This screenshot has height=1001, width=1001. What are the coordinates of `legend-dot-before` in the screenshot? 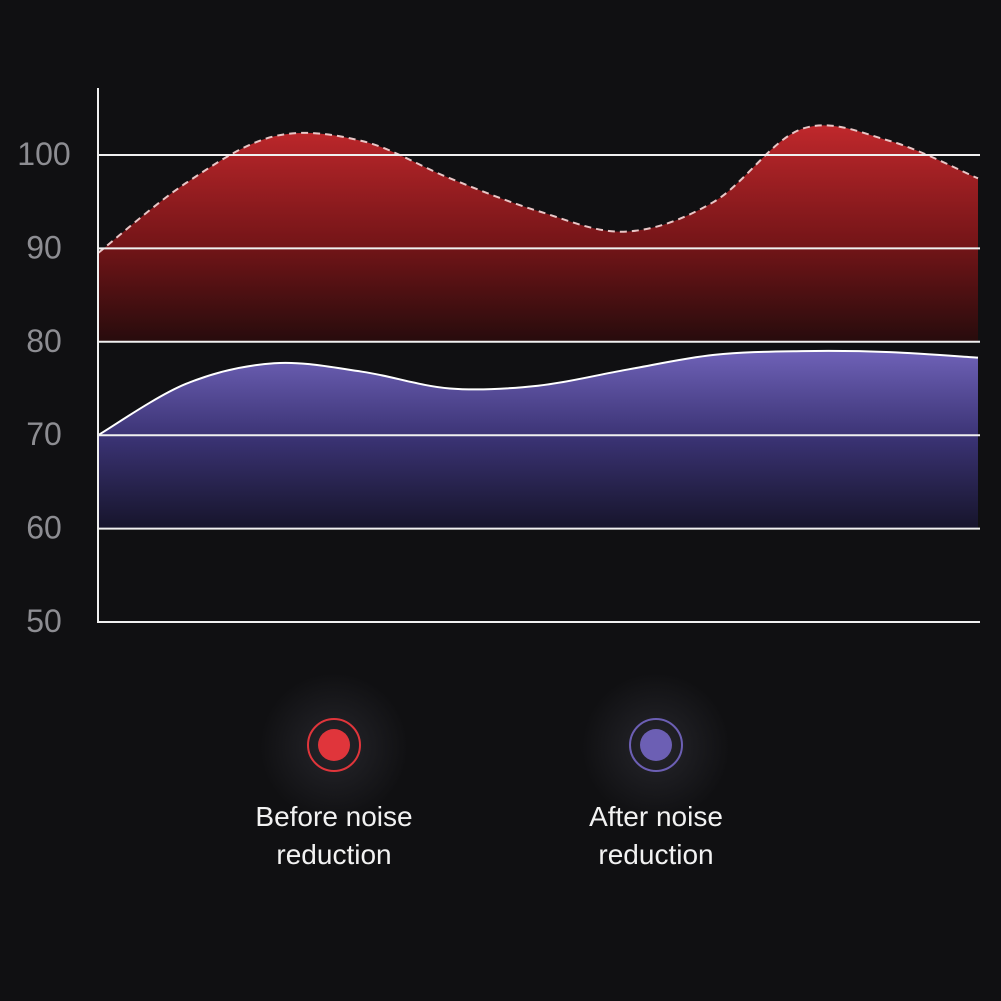 It's located at (334, 745).